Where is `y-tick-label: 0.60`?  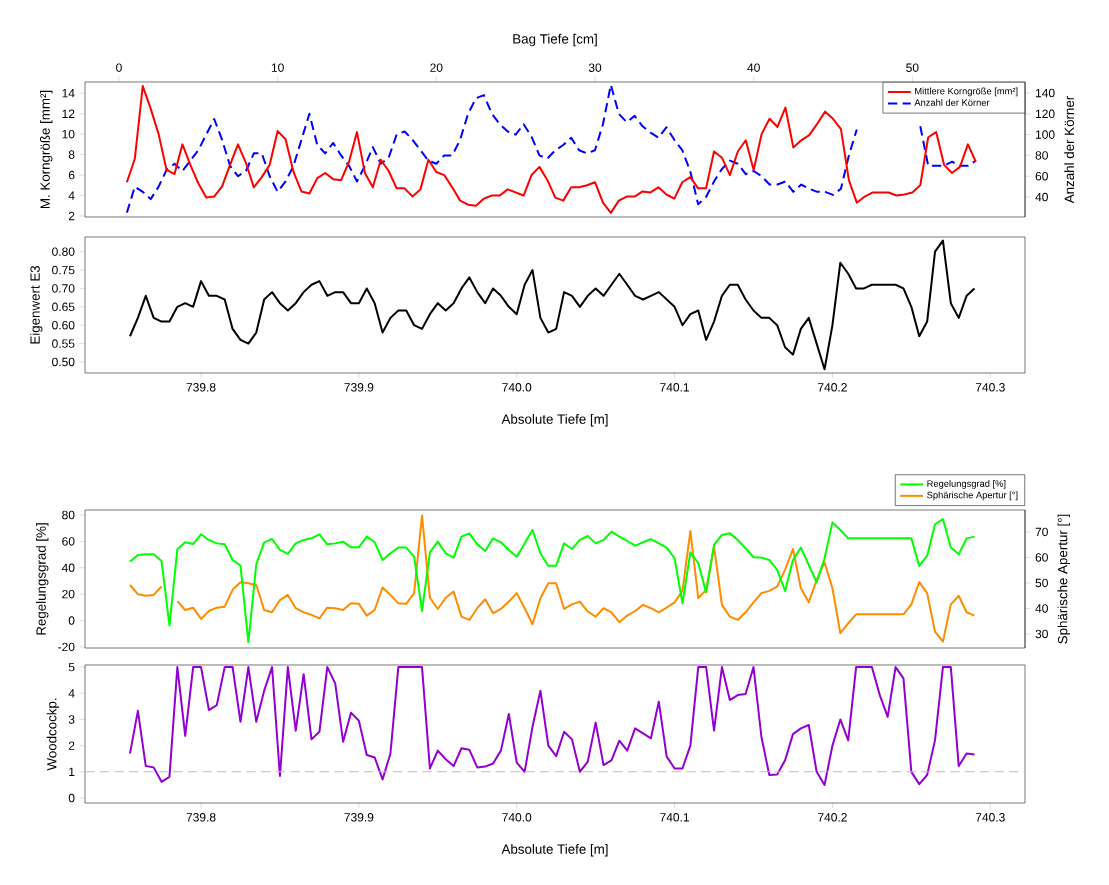
y-tick-label: 0.60 is located at coordinates (63, 325).